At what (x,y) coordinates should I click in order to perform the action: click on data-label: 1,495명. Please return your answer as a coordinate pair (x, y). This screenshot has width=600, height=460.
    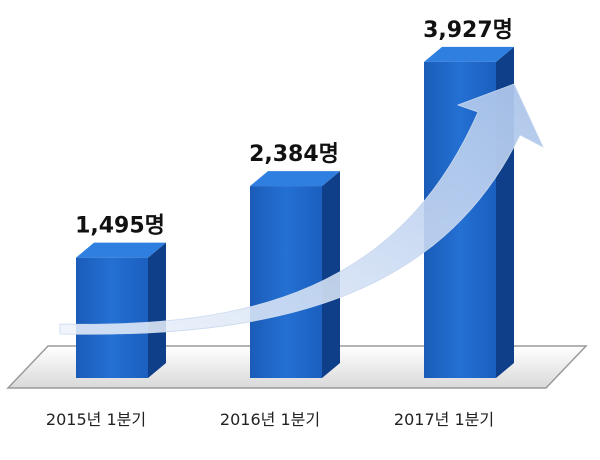
    Looking at the image, I should click on (120, 226).